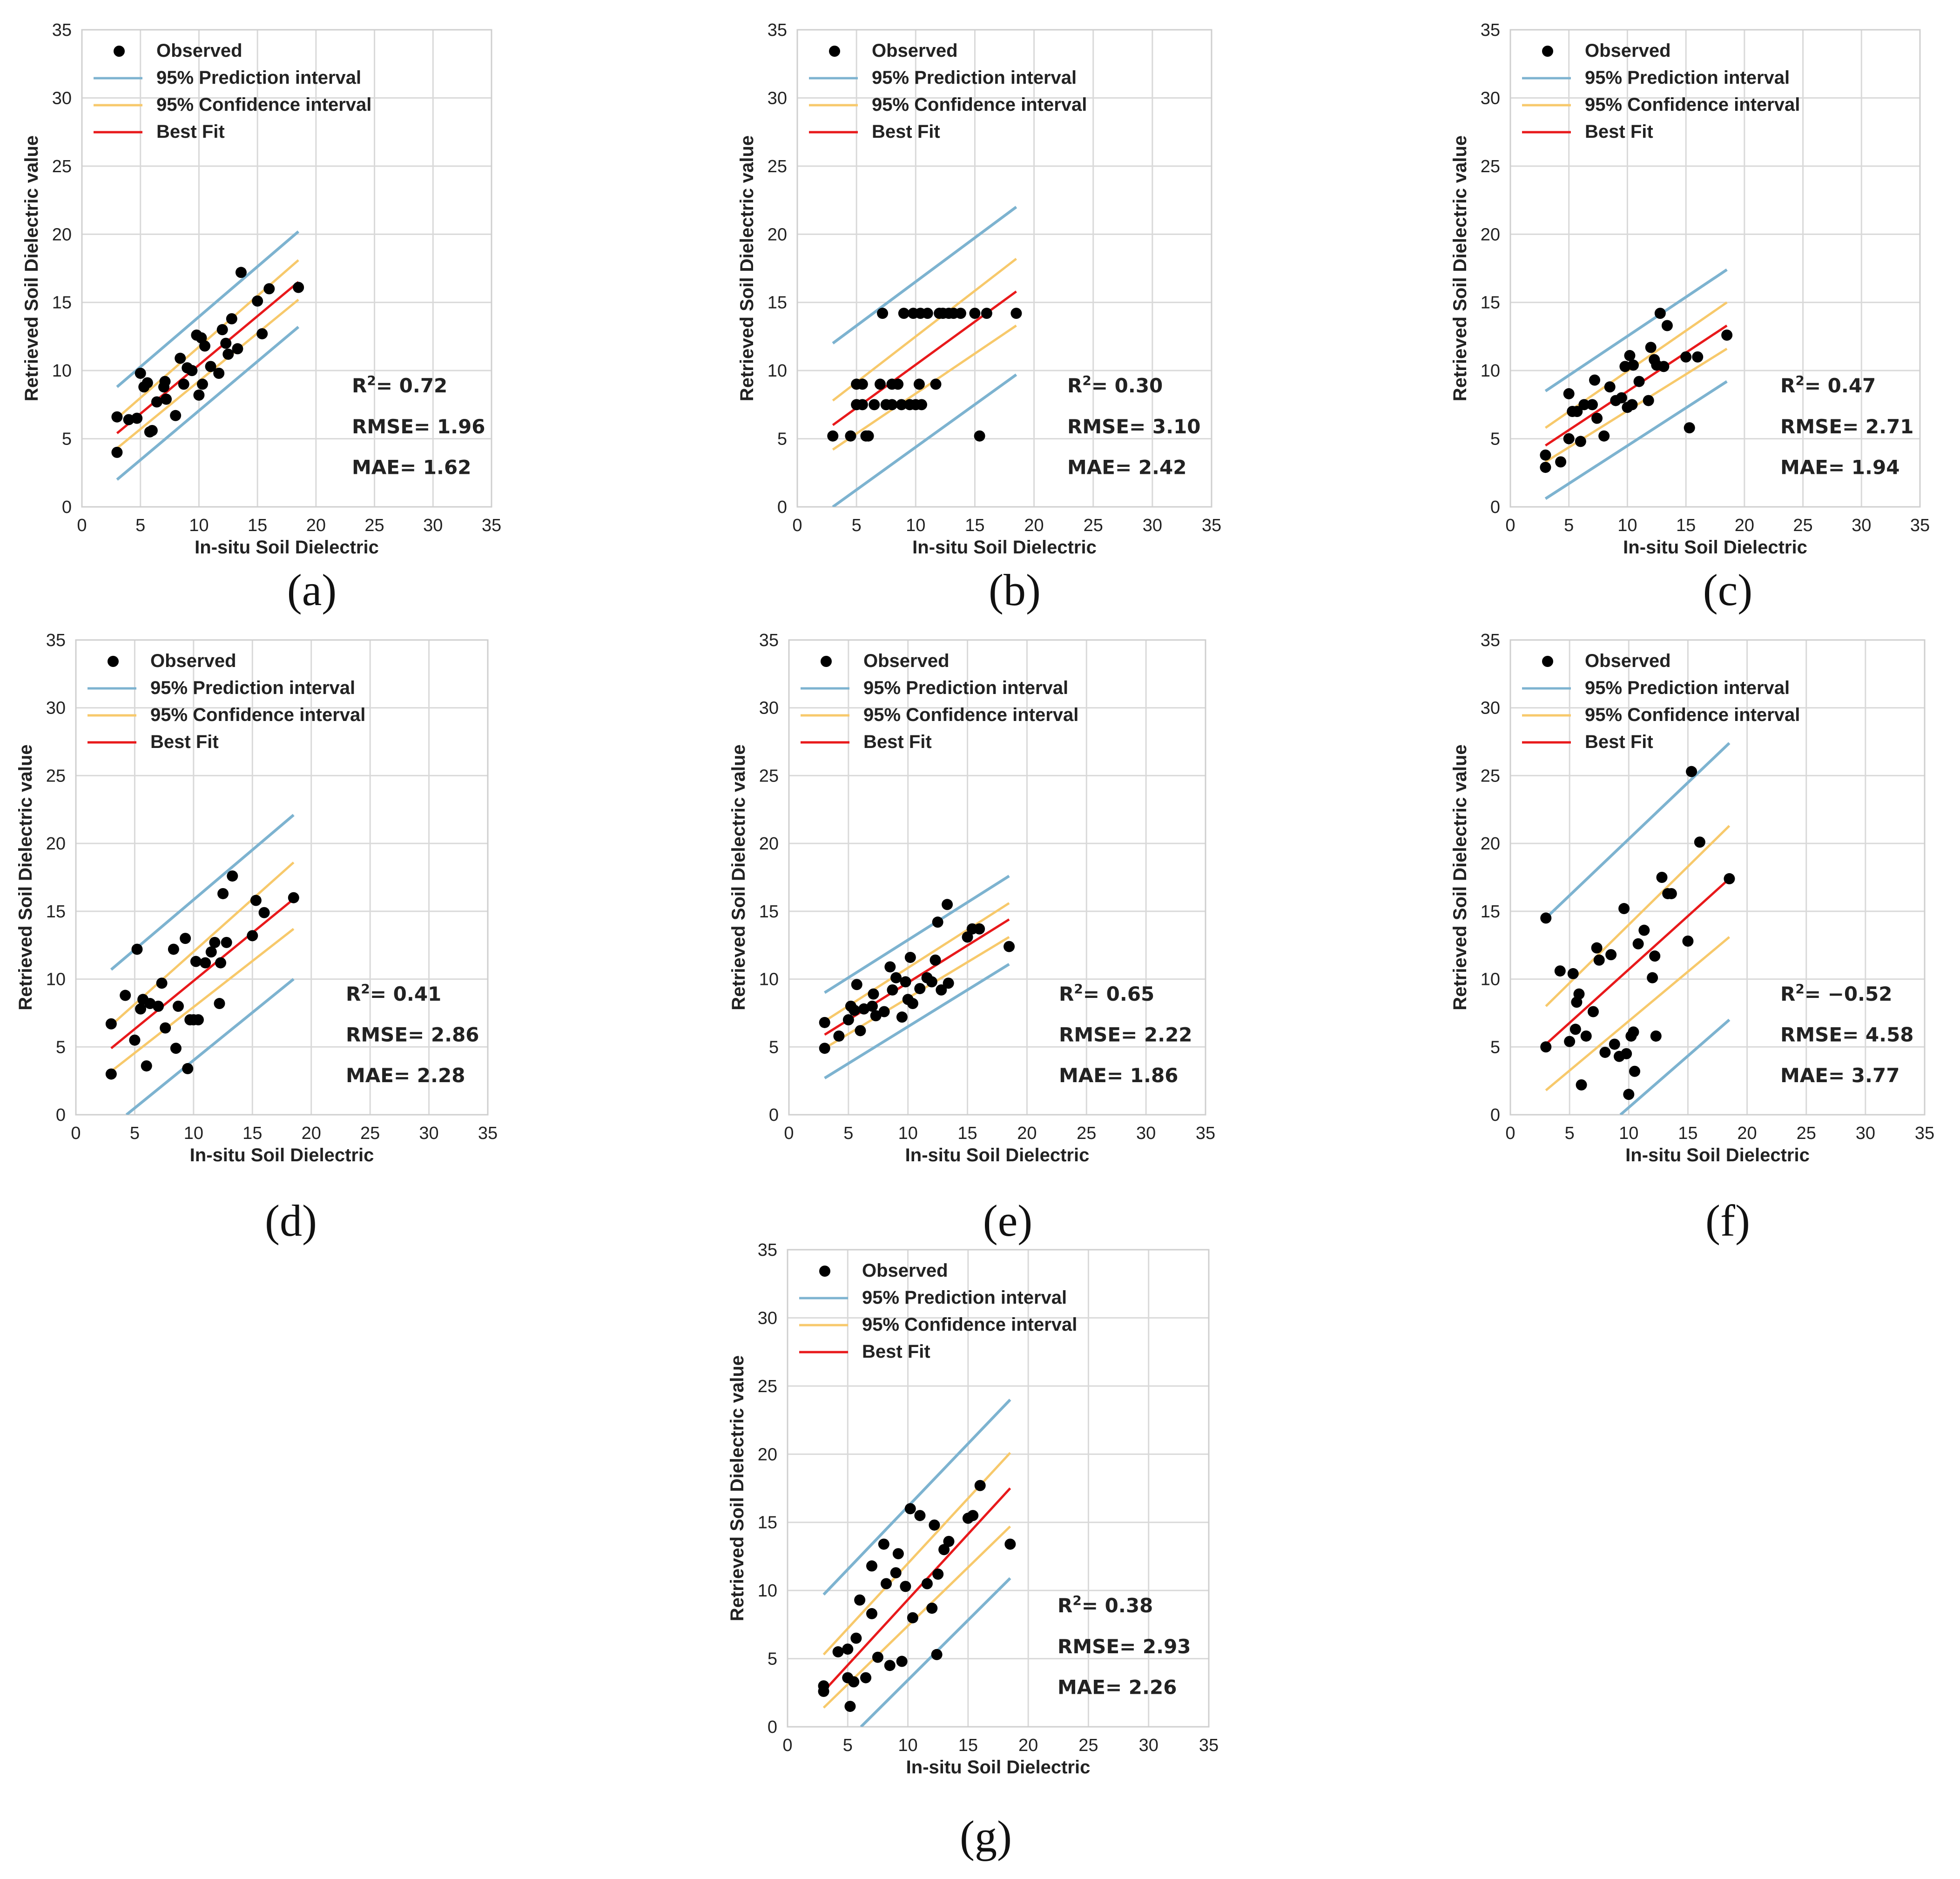 The width and height of the screenshot is (1960, 1879). I want to click on y-tick-label: 5, so click(774, 1047).